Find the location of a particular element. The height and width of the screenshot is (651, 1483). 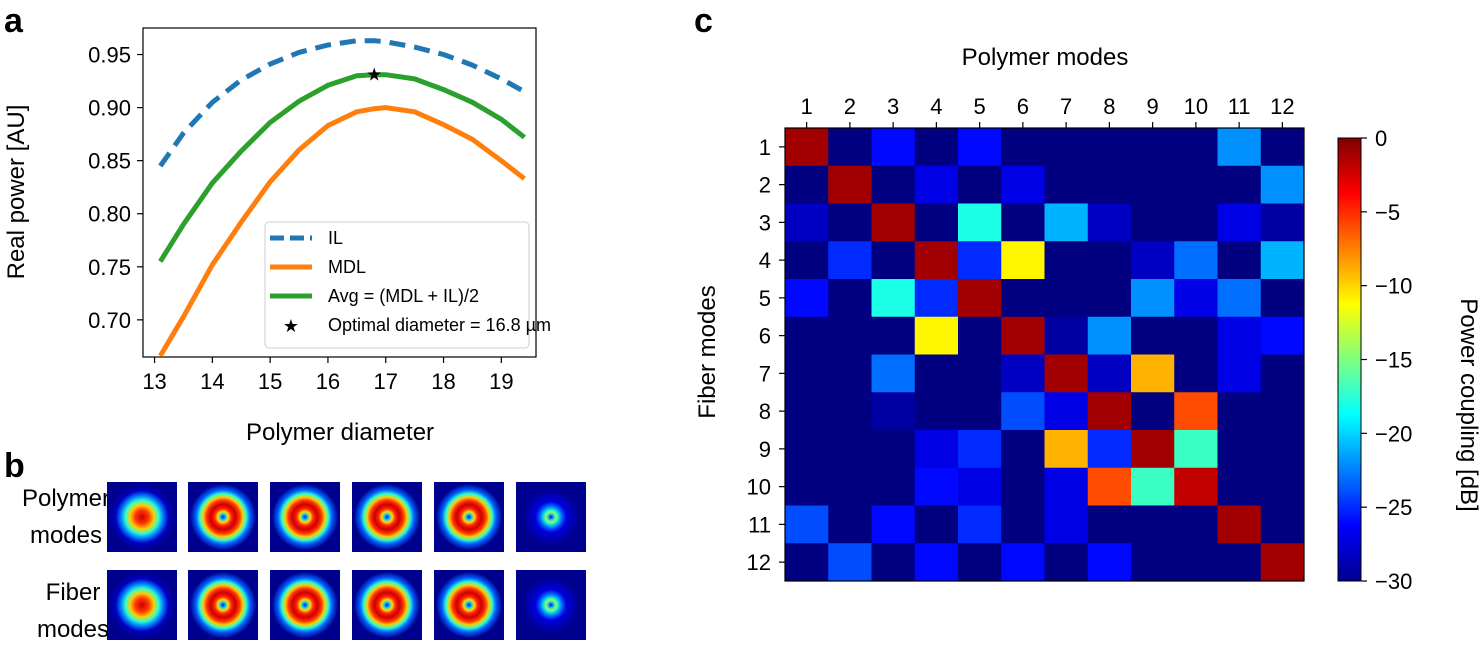

y-tick-label: 0.90 is located at coordinates (109, 108).